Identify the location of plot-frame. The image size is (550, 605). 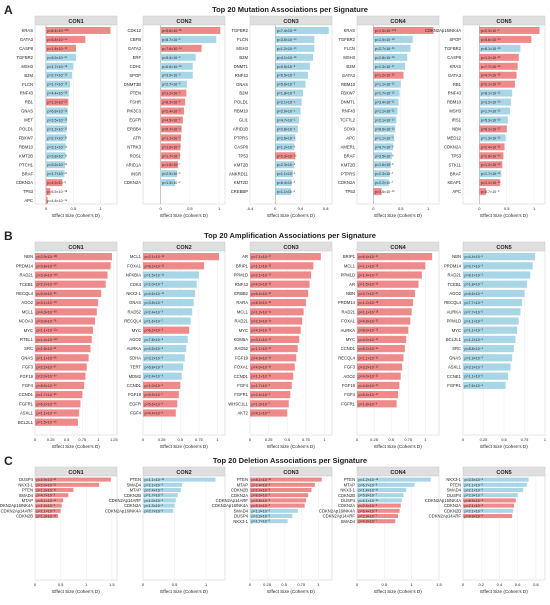
(184, 343).